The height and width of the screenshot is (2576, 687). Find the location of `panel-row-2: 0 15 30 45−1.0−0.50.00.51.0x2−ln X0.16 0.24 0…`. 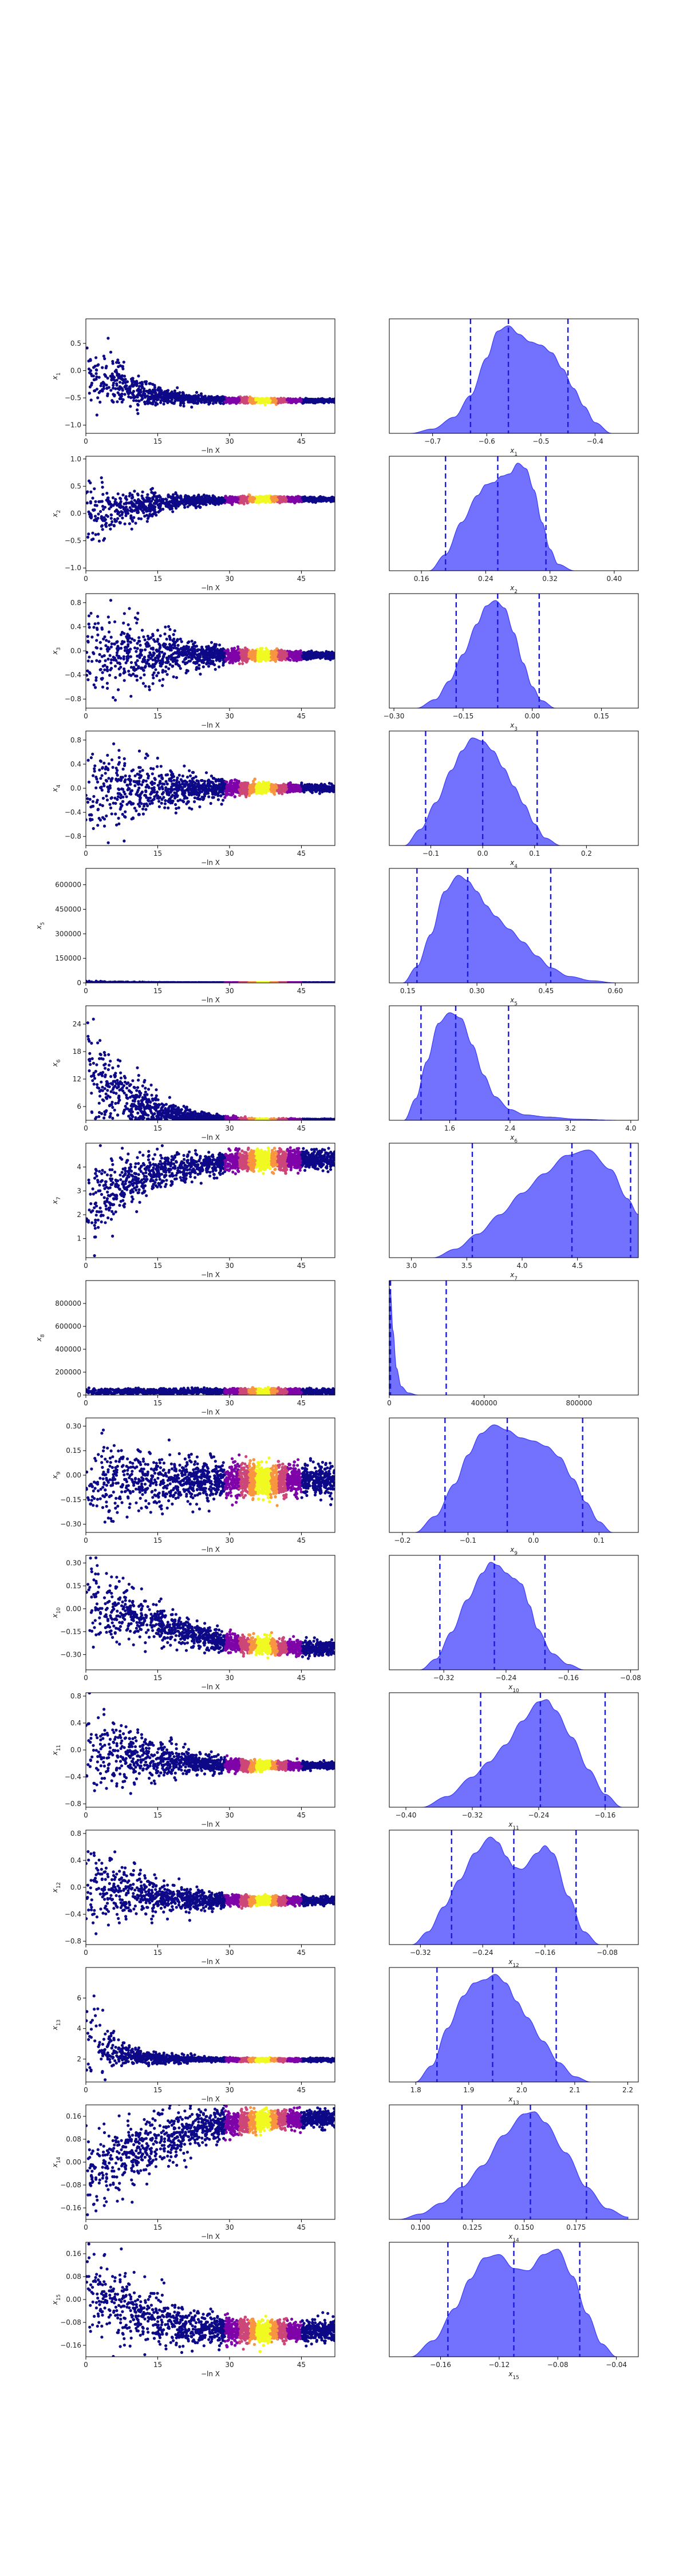

panel-row-2: 0 15 30 45−1.0−0.50.00.51.0x2−ln X0.16 0.24 0… is located at coordinates (344, 525).